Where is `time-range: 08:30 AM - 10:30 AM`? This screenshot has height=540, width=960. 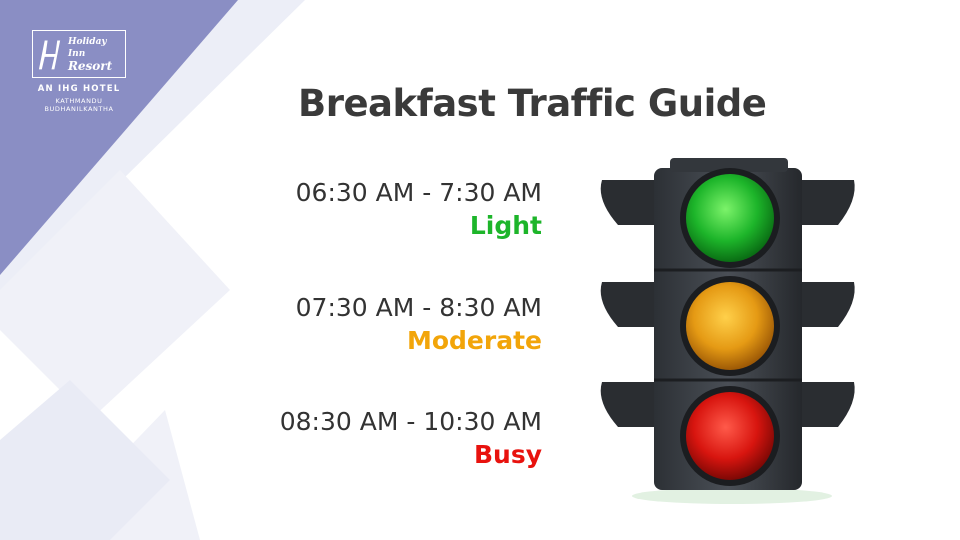 time-range: 08:30 AM - 10:30 AM is located at coordinates (410, 421).